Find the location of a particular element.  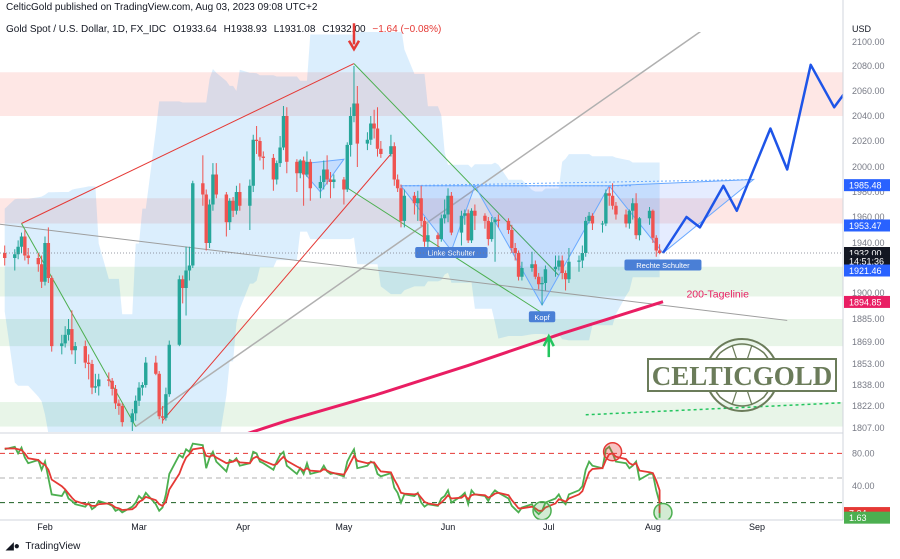

channel-upper-red is located at coordinates (188, 143).